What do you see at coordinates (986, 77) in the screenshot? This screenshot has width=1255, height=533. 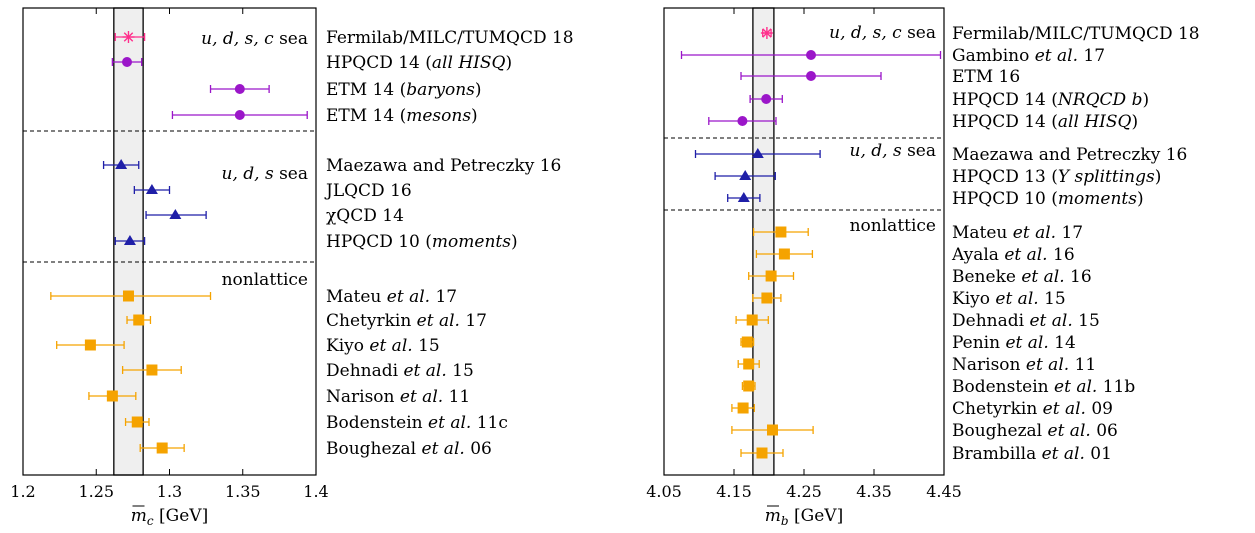 I see `entry-label: ETM 16` at bounding box center [986, 77].